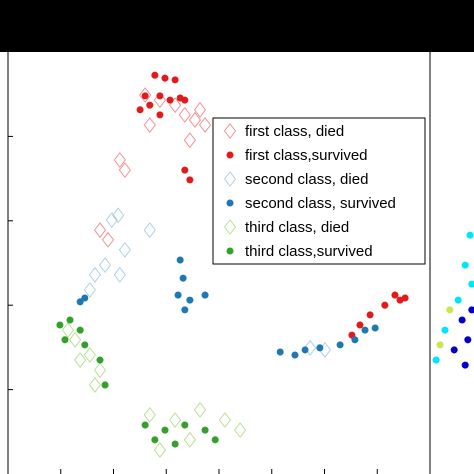  I want to click on legend-label: second class, died, so click(306, 179).